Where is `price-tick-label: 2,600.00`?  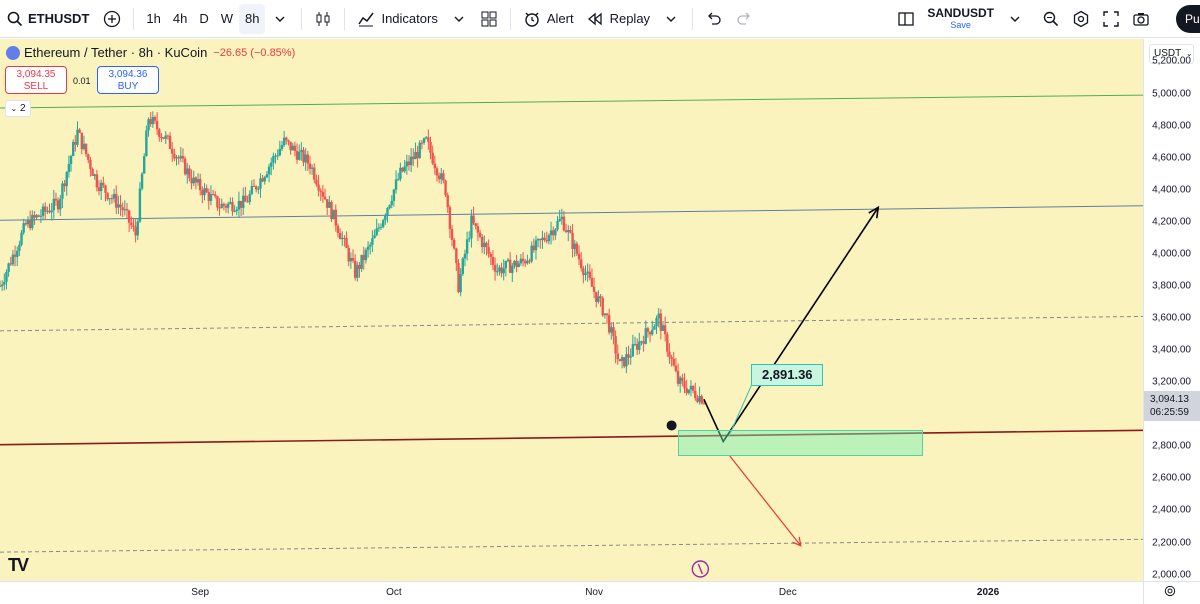
price-tick-label: 2,600.00 is located at coordinates (1171, 478).